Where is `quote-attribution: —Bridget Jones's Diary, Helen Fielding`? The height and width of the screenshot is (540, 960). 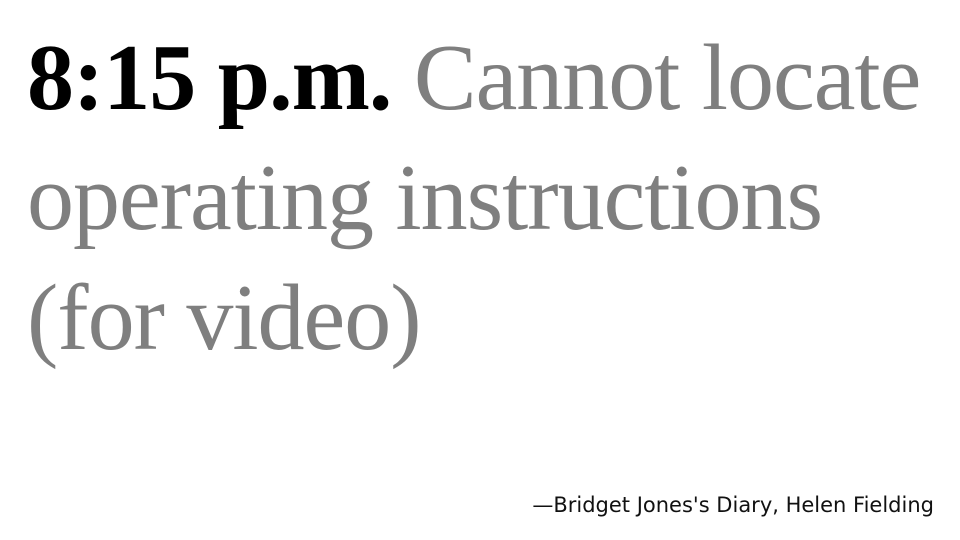 quote-attribution: —Bridget Jones's Diary, Helen Fielding is located at coordinates (733, 505).